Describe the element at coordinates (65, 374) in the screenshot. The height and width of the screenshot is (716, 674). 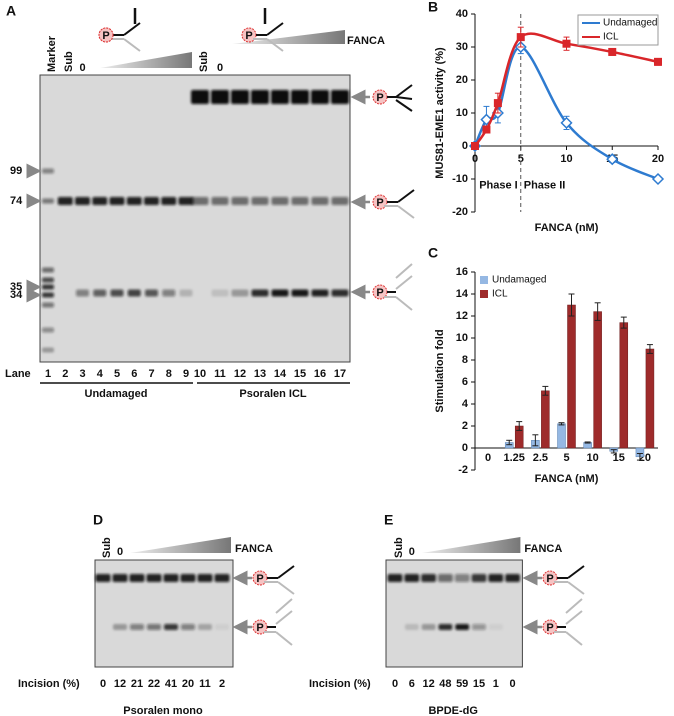
I see `lane-number: 2` at that location.